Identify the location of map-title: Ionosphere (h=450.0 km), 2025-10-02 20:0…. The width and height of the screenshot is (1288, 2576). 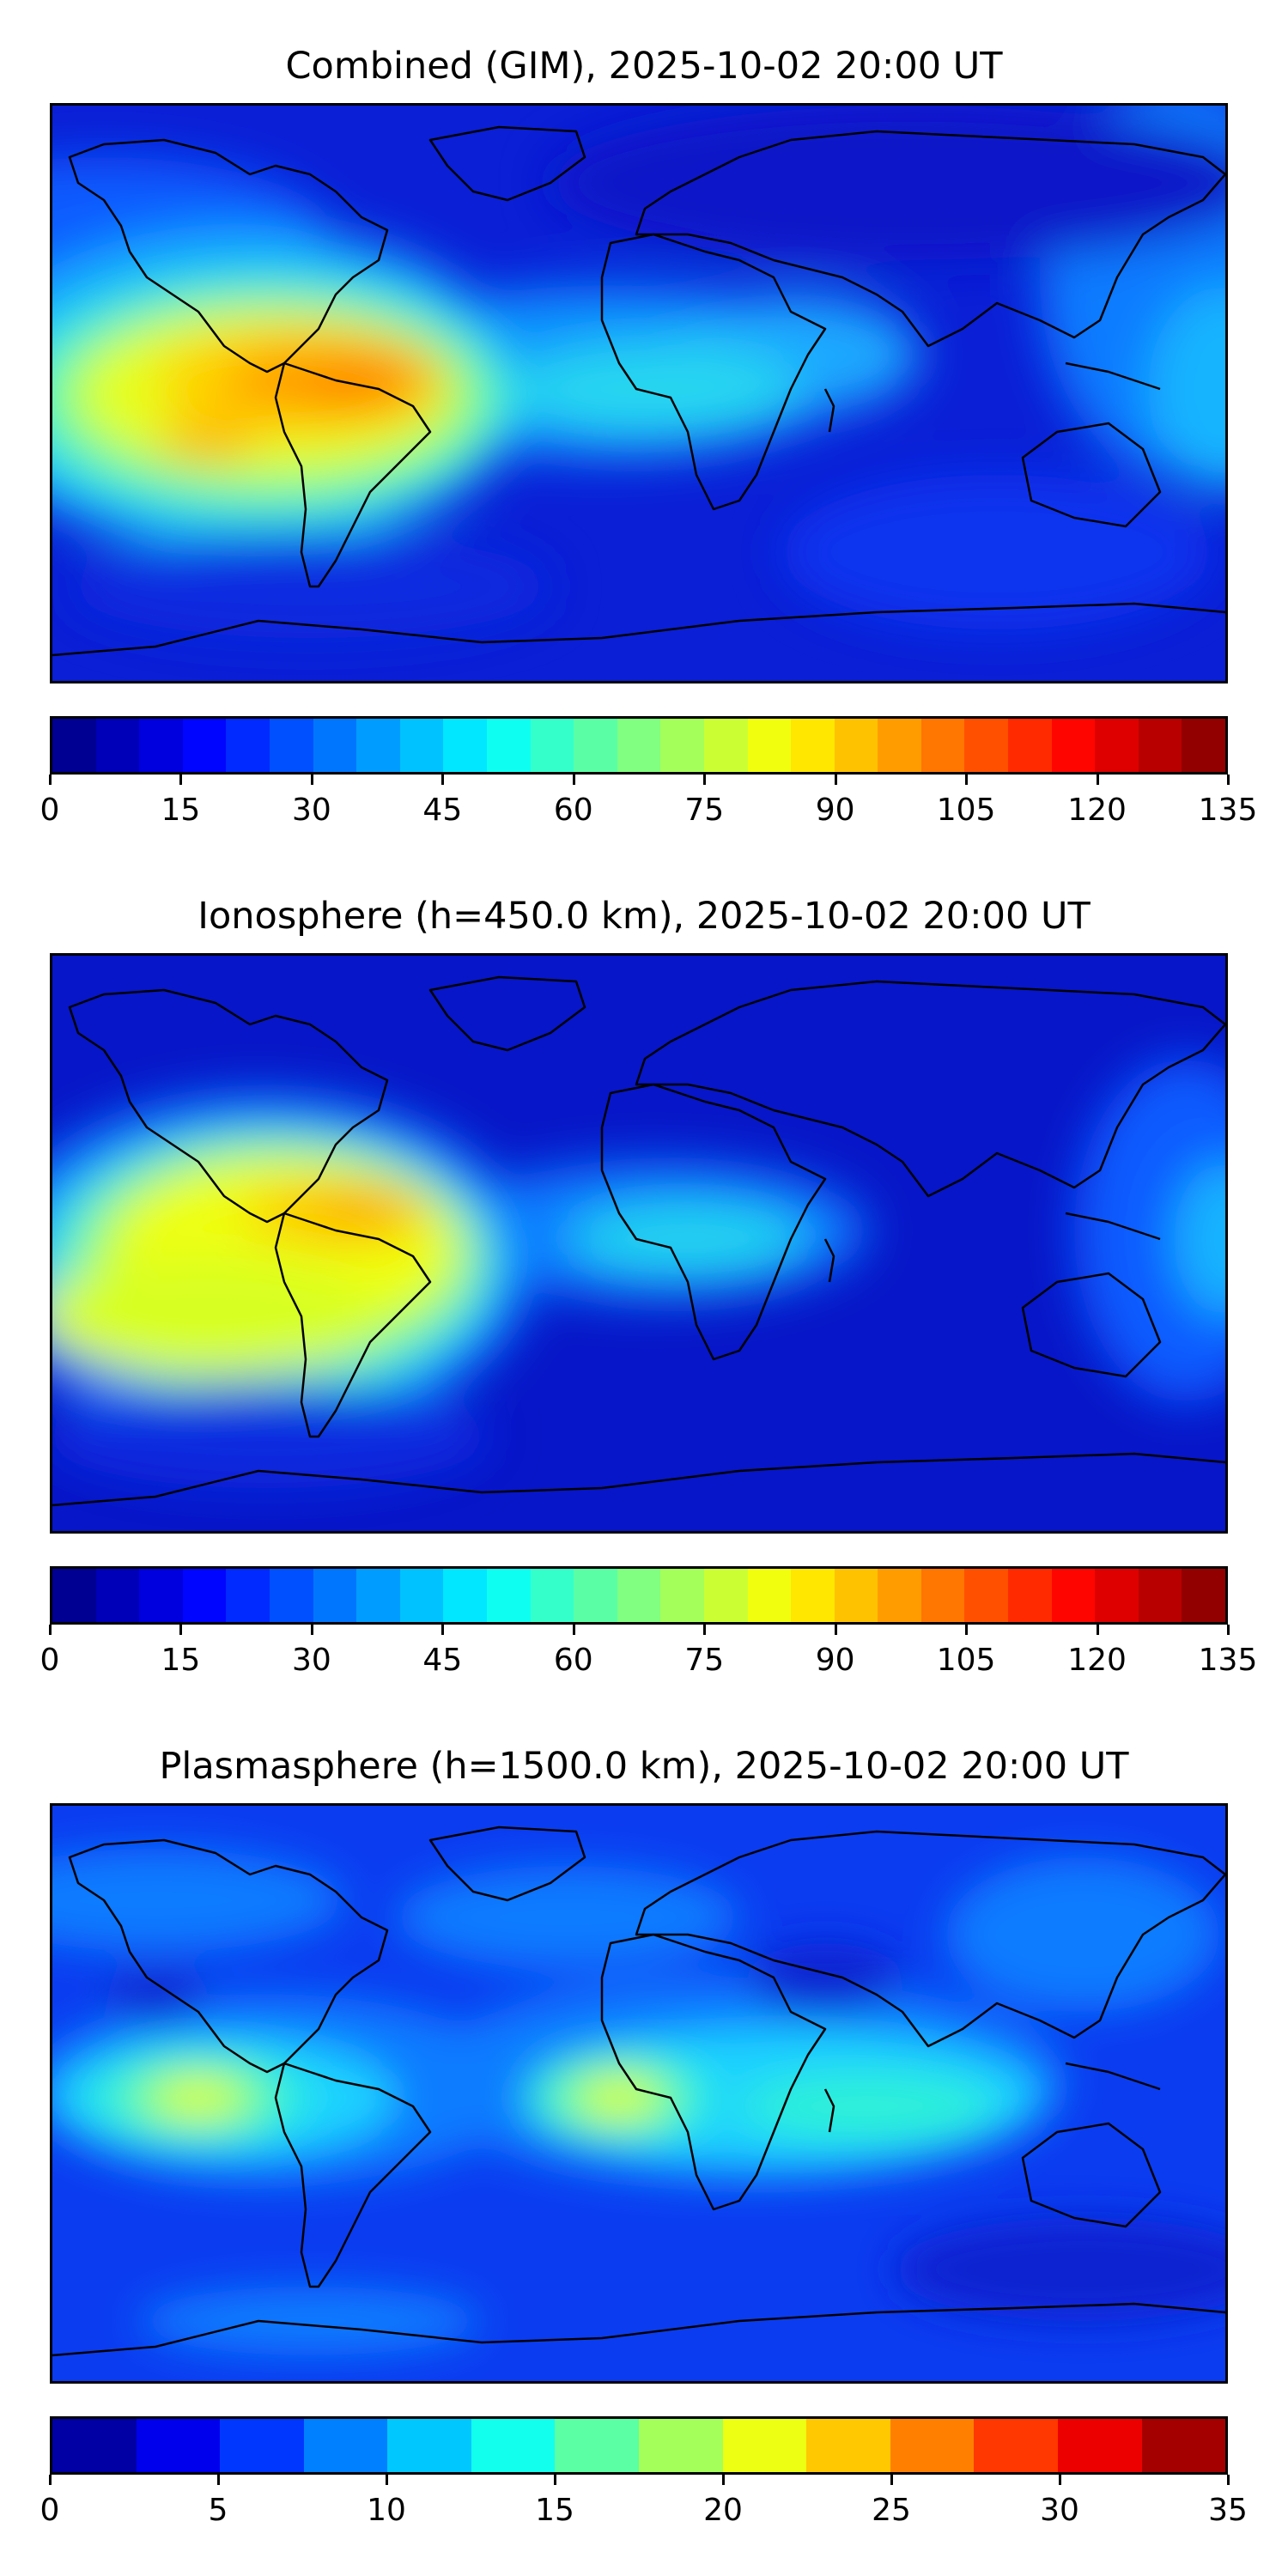
(644, 917).